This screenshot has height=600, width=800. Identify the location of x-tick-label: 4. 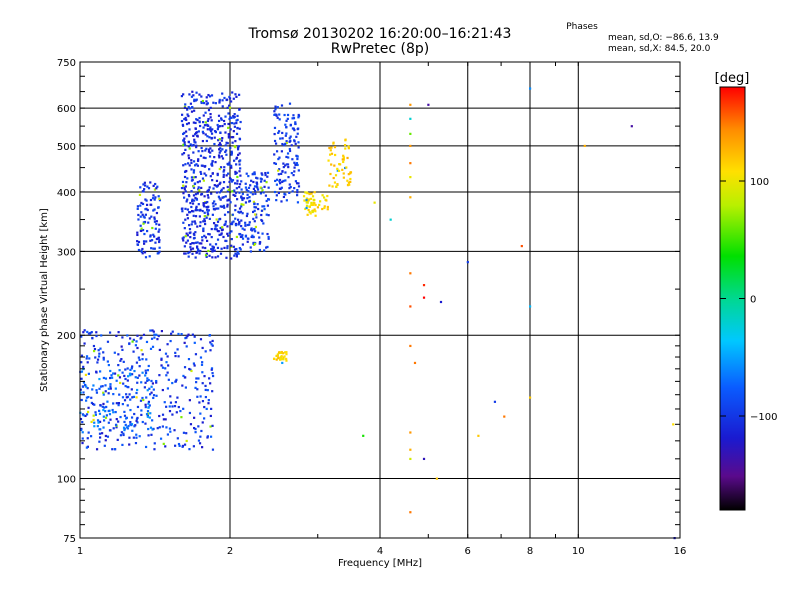
(380, 551).